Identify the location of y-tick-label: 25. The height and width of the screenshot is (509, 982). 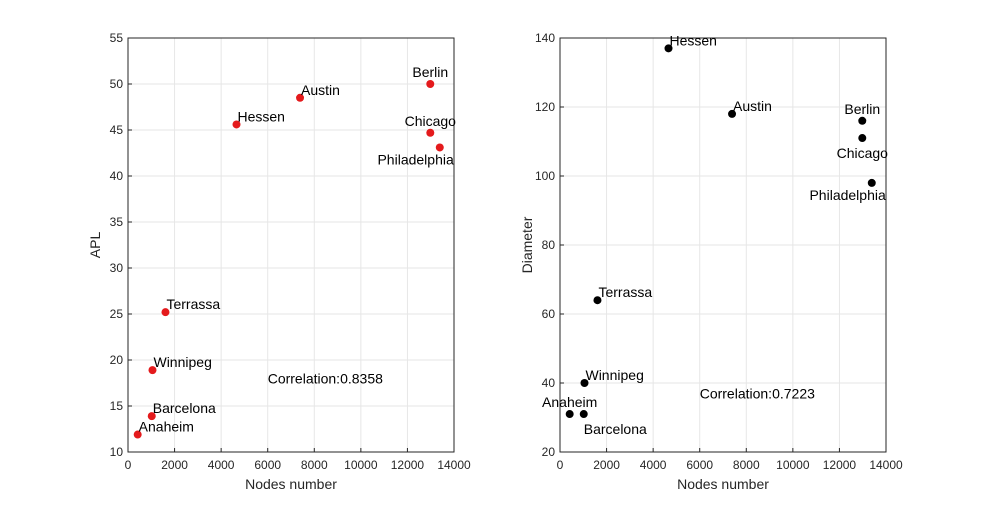
(117, 314).